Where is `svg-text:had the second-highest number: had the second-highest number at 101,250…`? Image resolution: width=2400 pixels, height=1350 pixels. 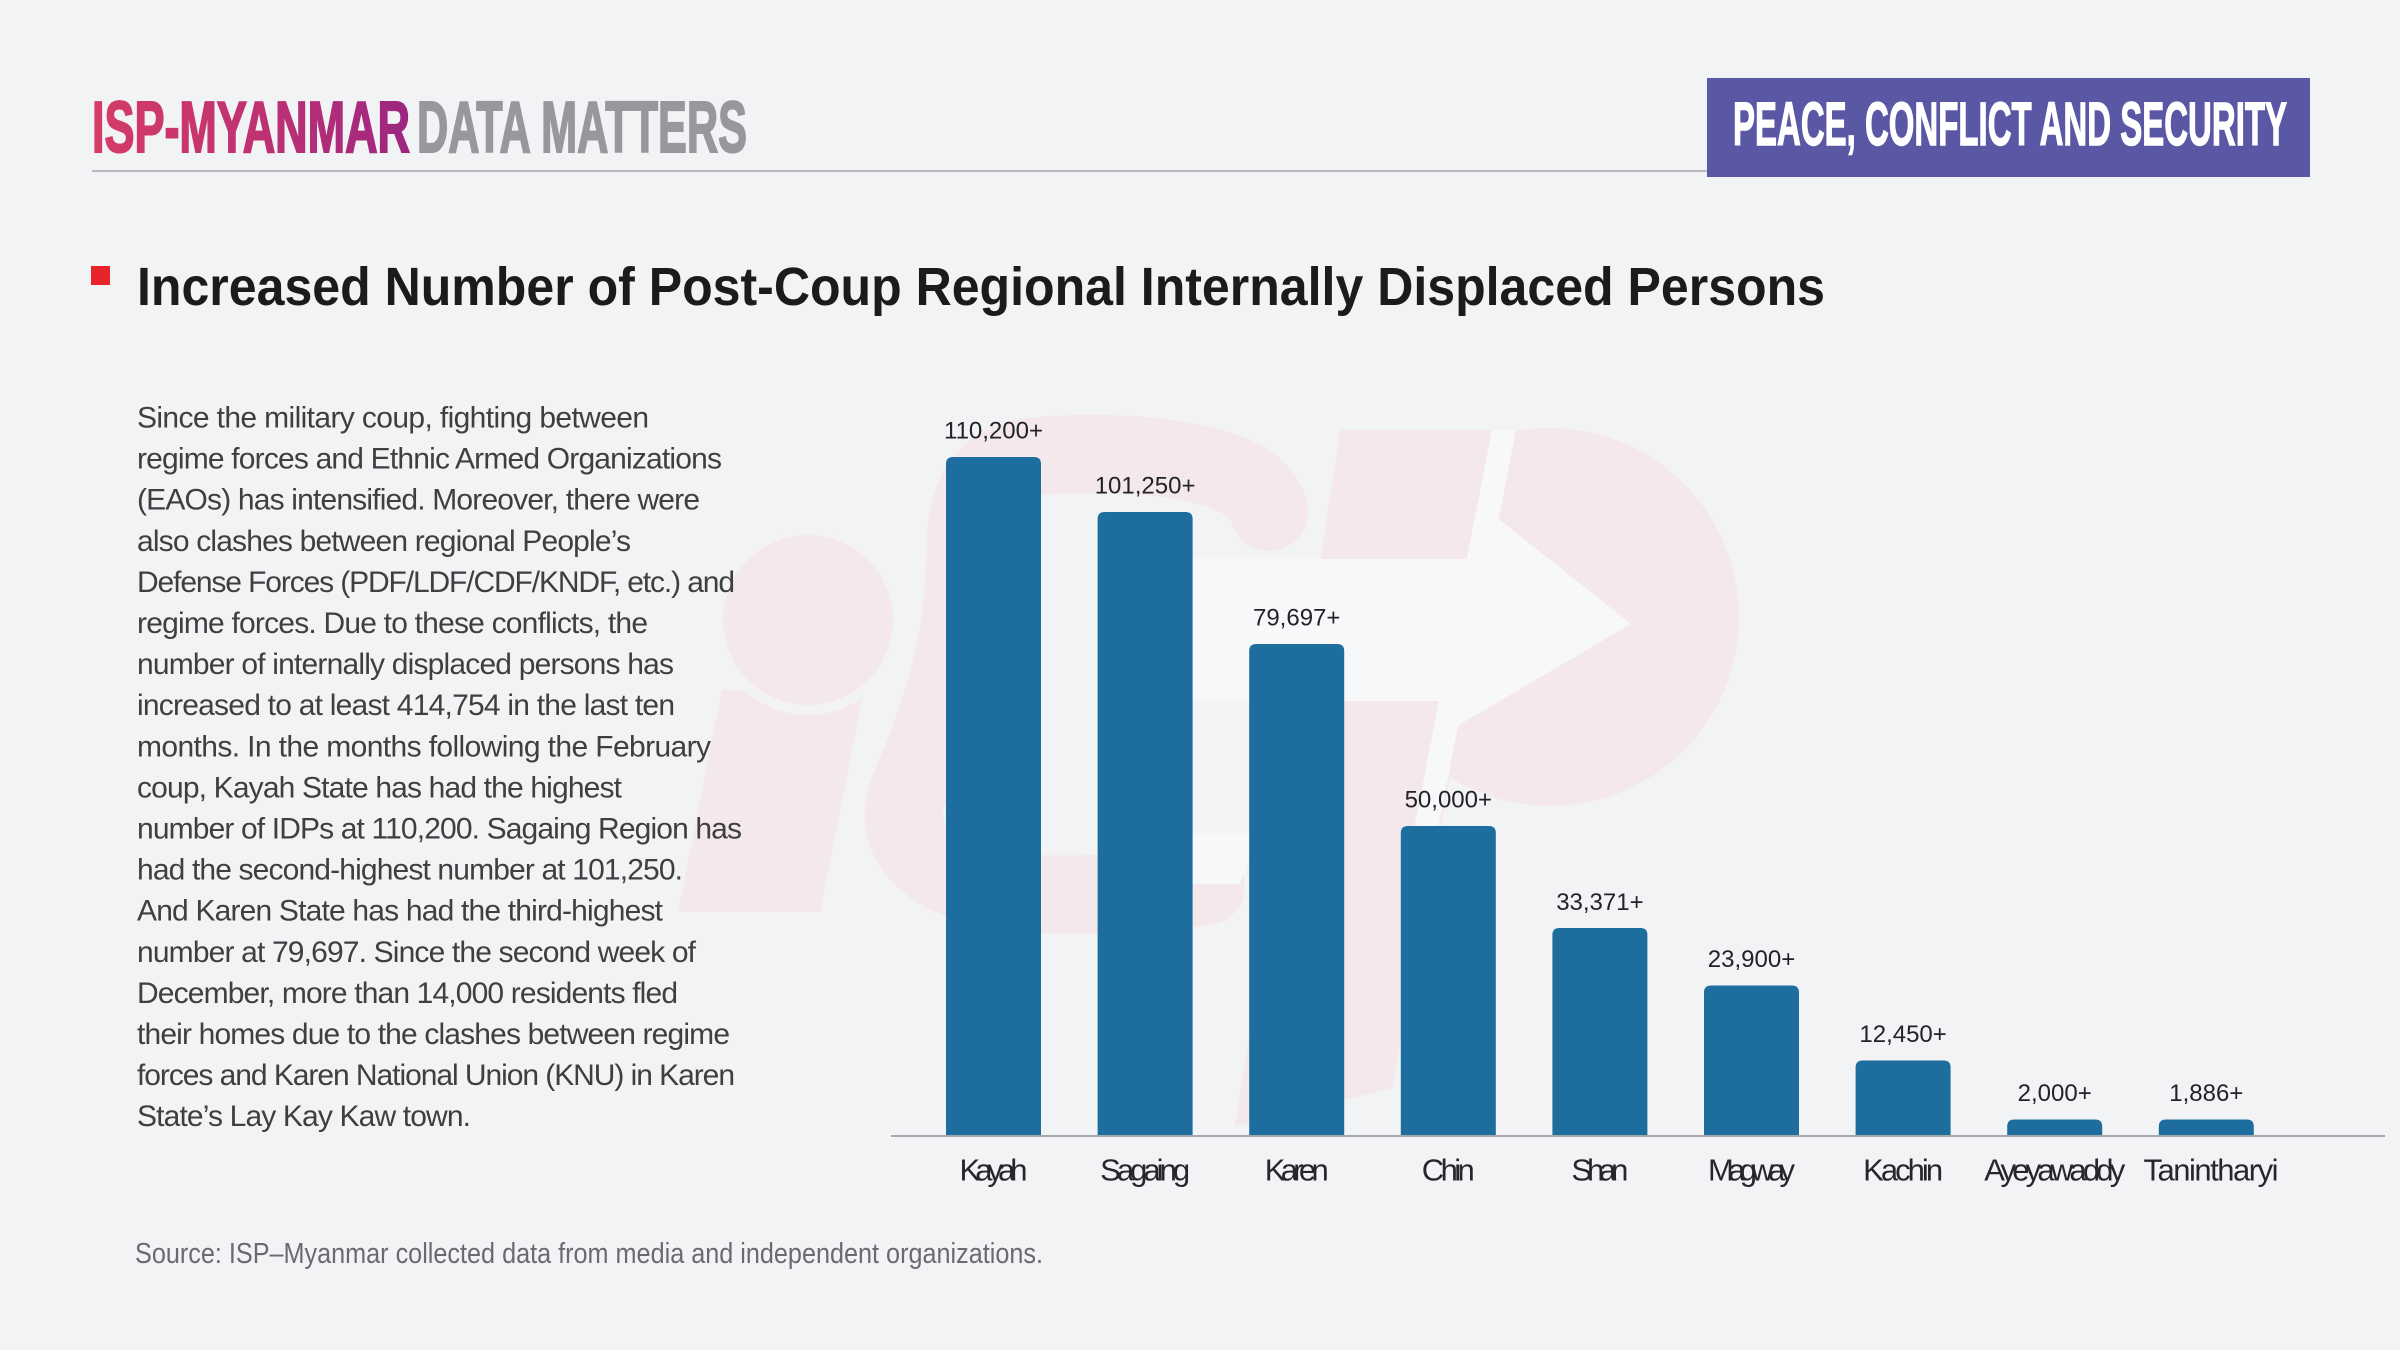 svg-text:had the second-highest number: had the second-highest number at 101,250… is located at coordinates (410, 870).